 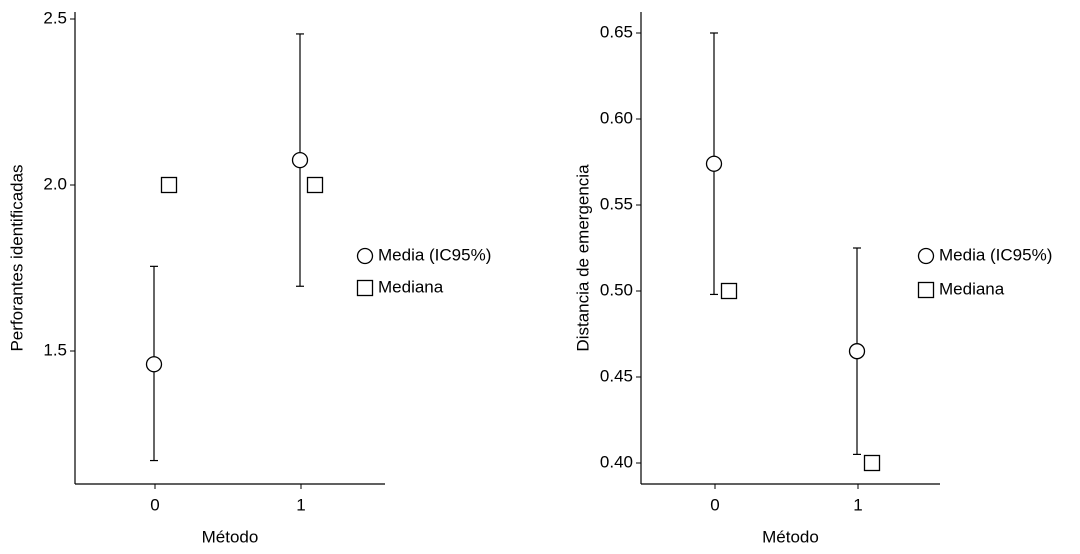 What do you see at coordinates (616, 117) in the screenshot?
I see `y-tick-label: 0.60` at bounding box center [616, 117].